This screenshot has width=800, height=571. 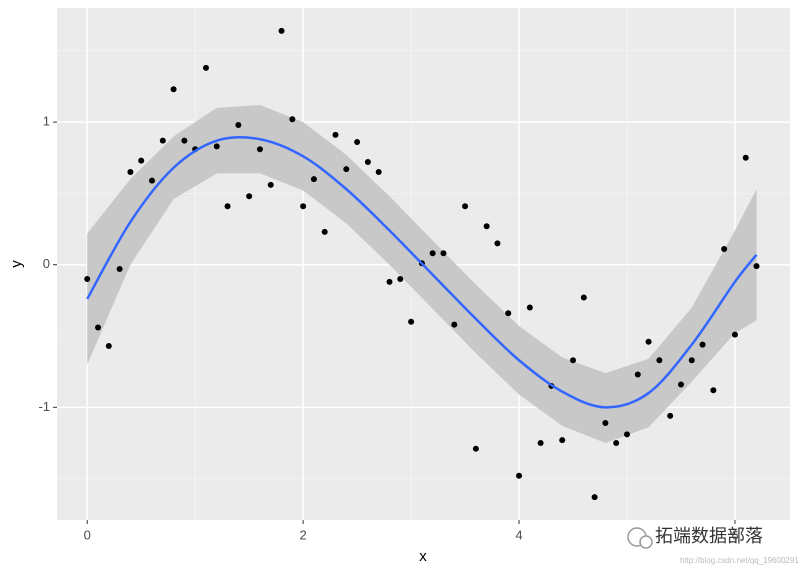 I want to click on y-axis-title: y, so click(x=16, y=264).